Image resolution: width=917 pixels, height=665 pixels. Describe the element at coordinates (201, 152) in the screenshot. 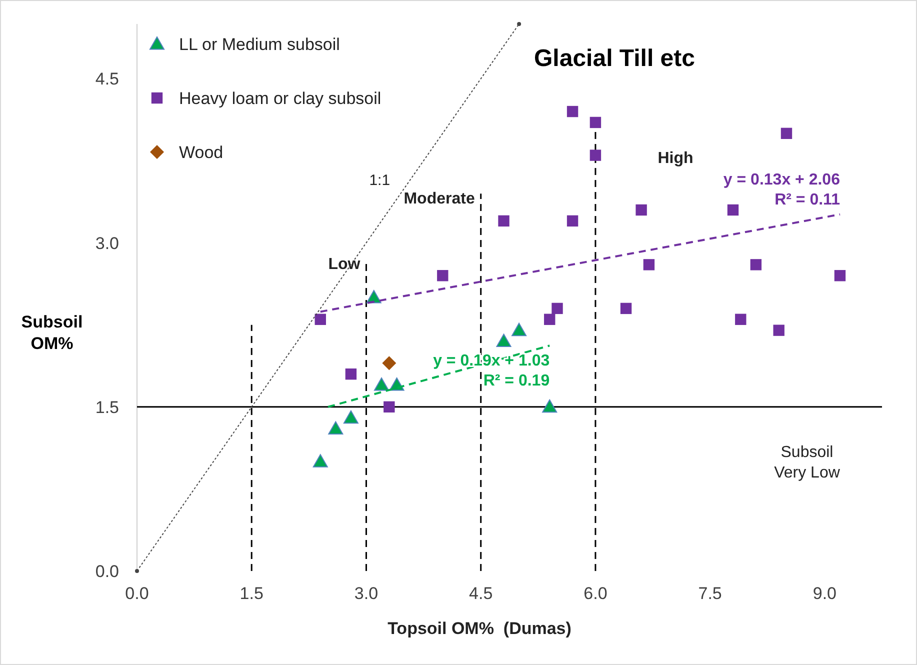

I see `legend-label: Wood` at that location.